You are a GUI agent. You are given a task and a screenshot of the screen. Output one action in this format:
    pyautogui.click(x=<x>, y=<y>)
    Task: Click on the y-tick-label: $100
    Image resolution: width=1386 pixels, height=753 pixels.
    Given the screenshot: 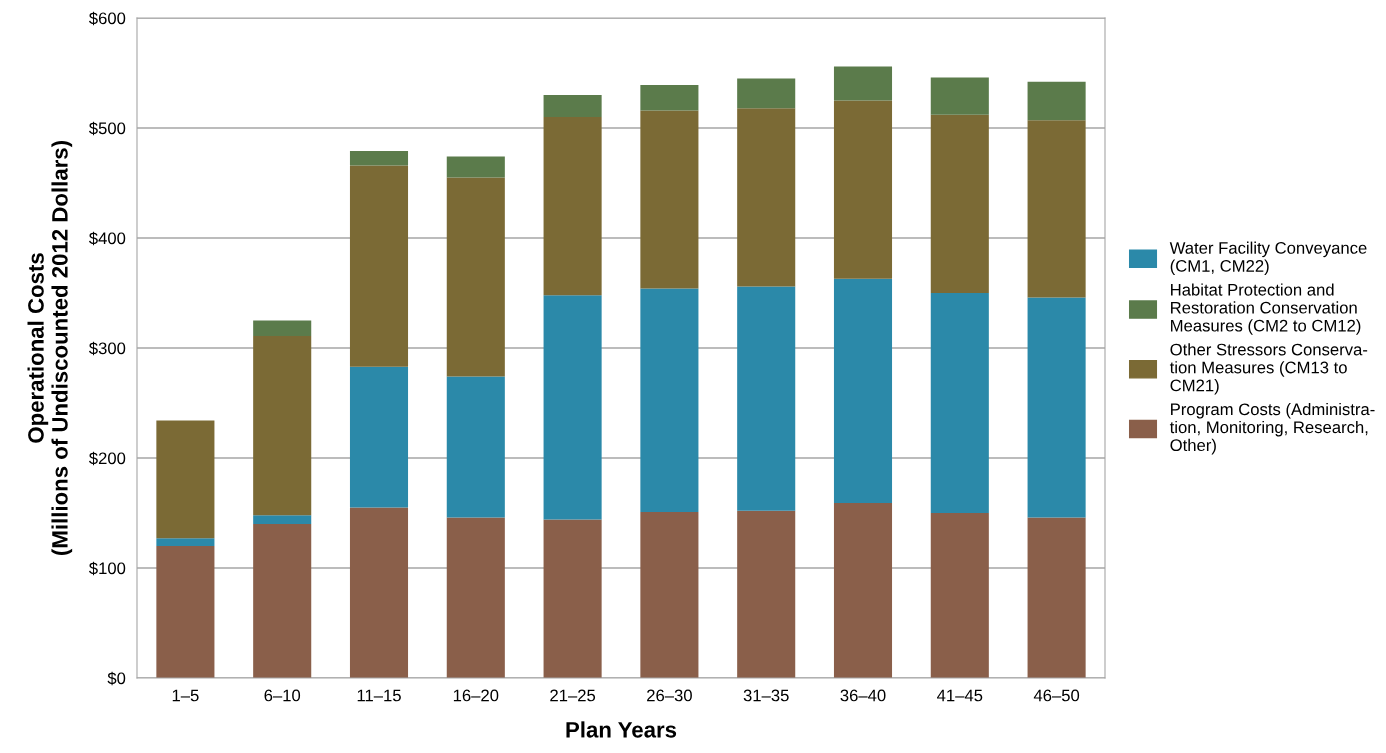 What is the action you would take?
    pyautogui.click(x=107, y=568)
    